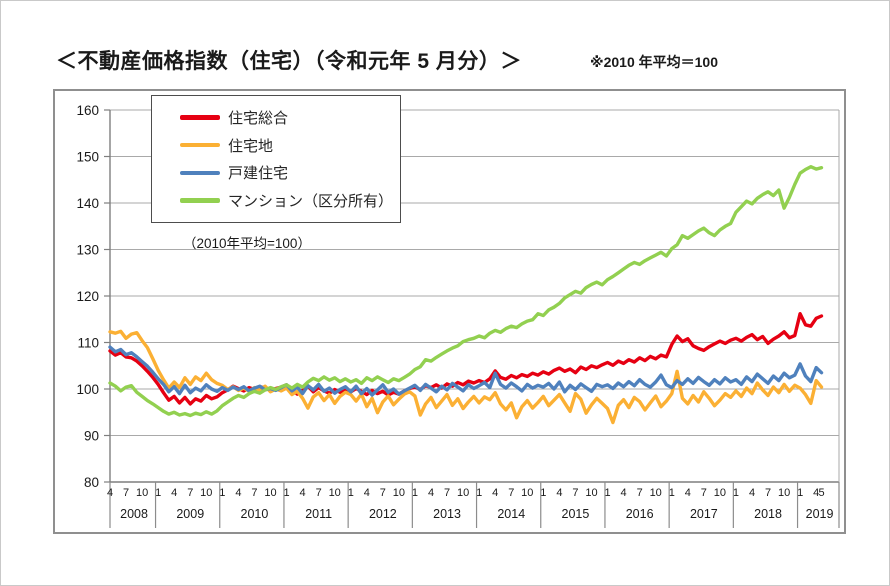 Image resolution: width=890 pixels, height=586 pixels. I want to click on legend-item-condo: マンション（区分所有）, so click(287, 200).